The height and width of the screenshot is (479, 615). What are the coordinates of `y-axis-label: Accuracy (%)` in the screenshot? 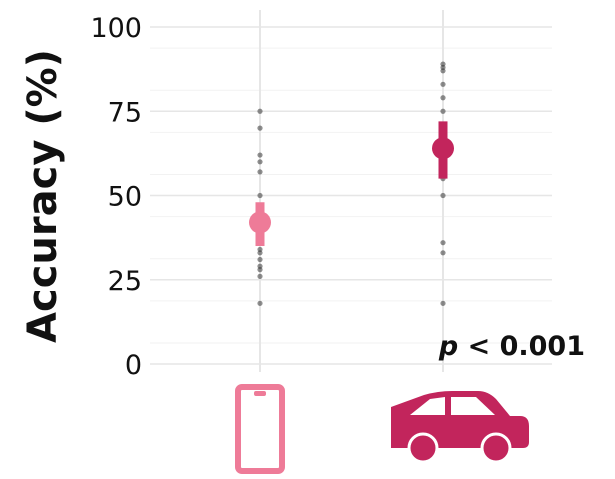 It's located at (43, 196).